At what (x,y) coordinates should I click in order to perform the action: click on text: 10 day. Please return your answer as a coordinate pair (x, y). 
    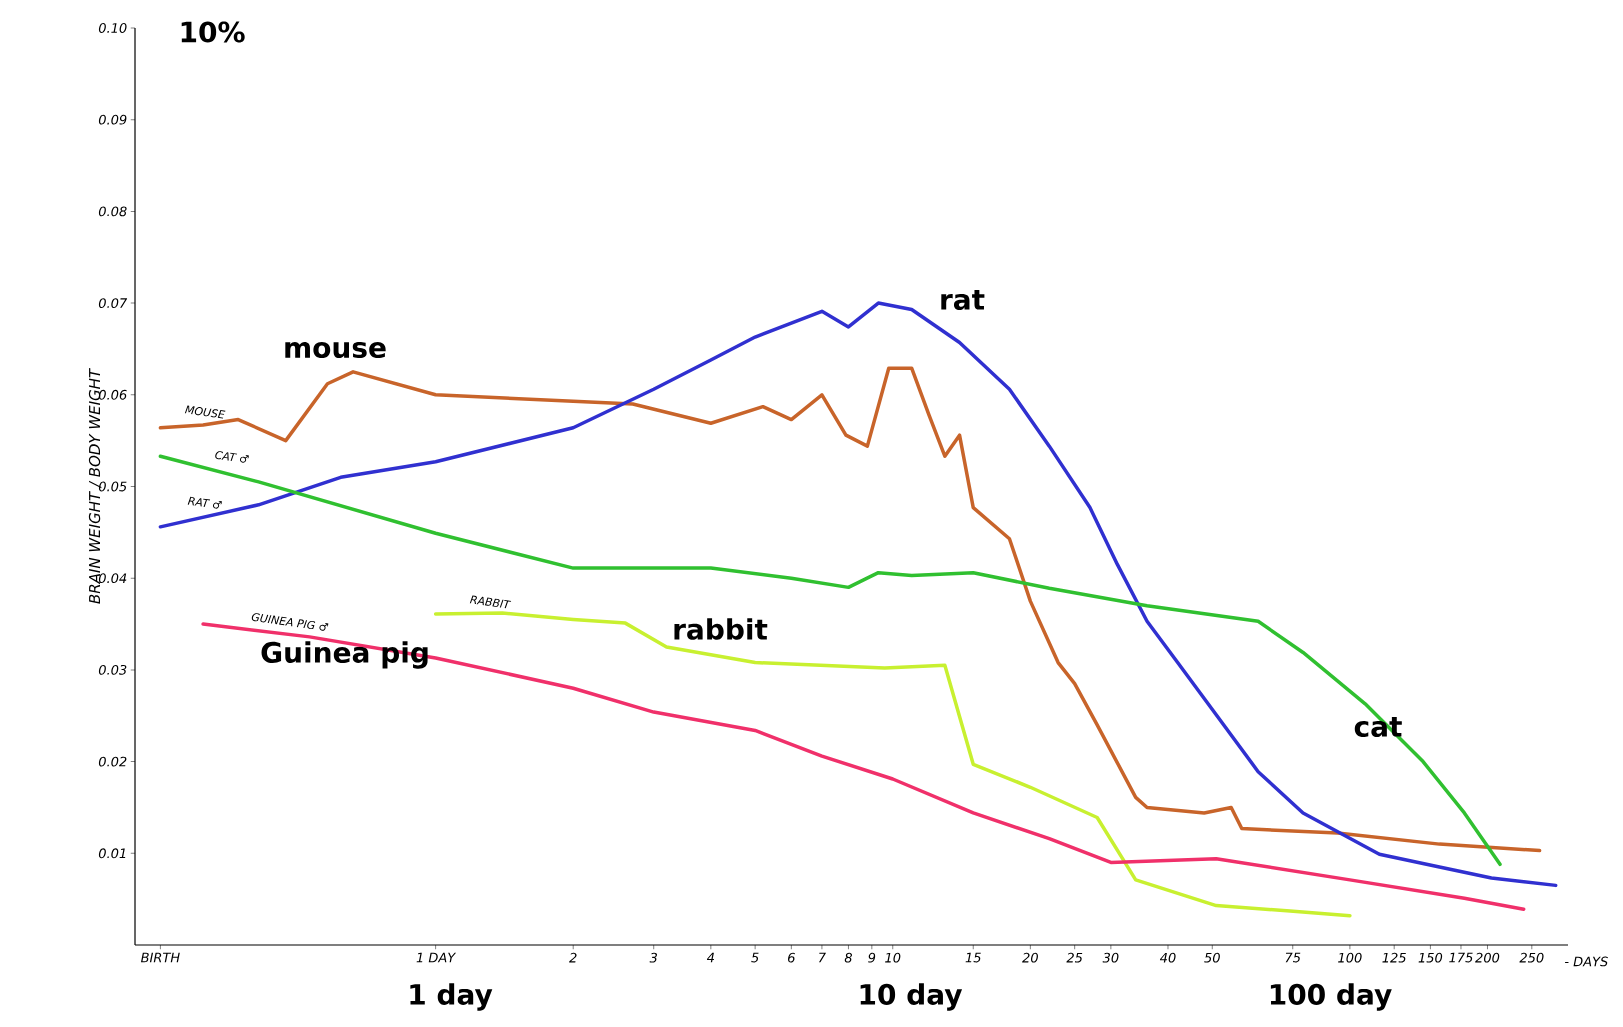
    Looking at the image, I should click on (911, 997).